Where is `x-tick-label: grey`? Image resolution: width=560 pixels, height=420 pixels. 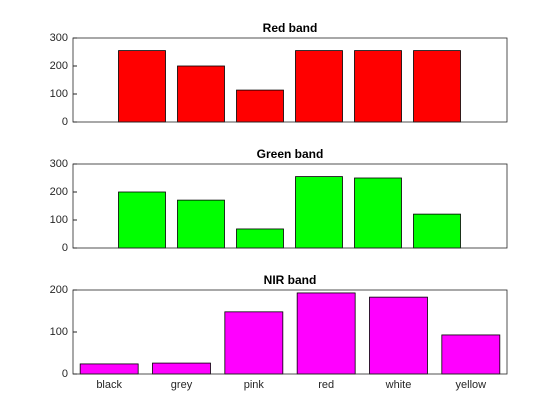 x-tick-label: grey is located at coordinates (182, 385).